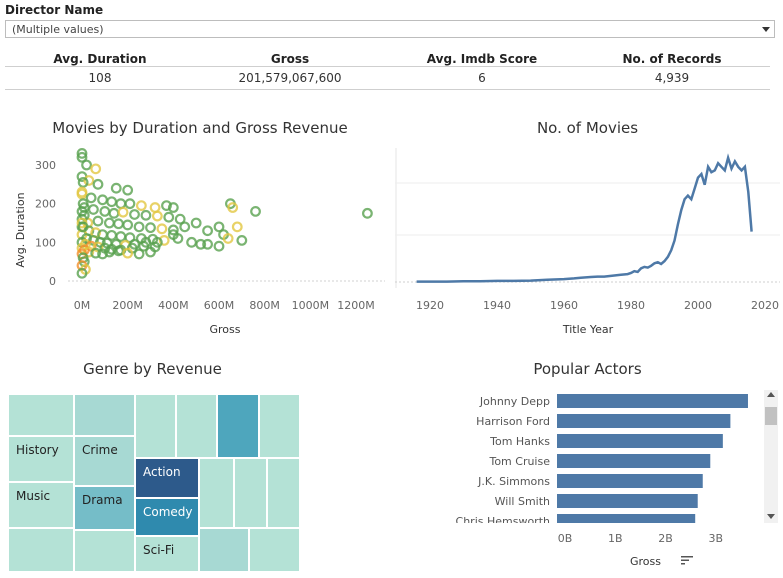 The image size is (783, 578). Describe the element at coordinates (167, 478) in the screenshot. I see `treemap-cell-action: Action` at that location.